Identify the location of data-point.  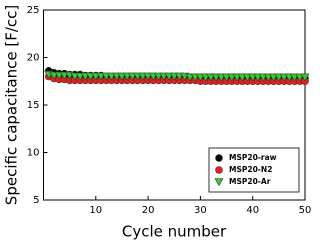
(305, 77).